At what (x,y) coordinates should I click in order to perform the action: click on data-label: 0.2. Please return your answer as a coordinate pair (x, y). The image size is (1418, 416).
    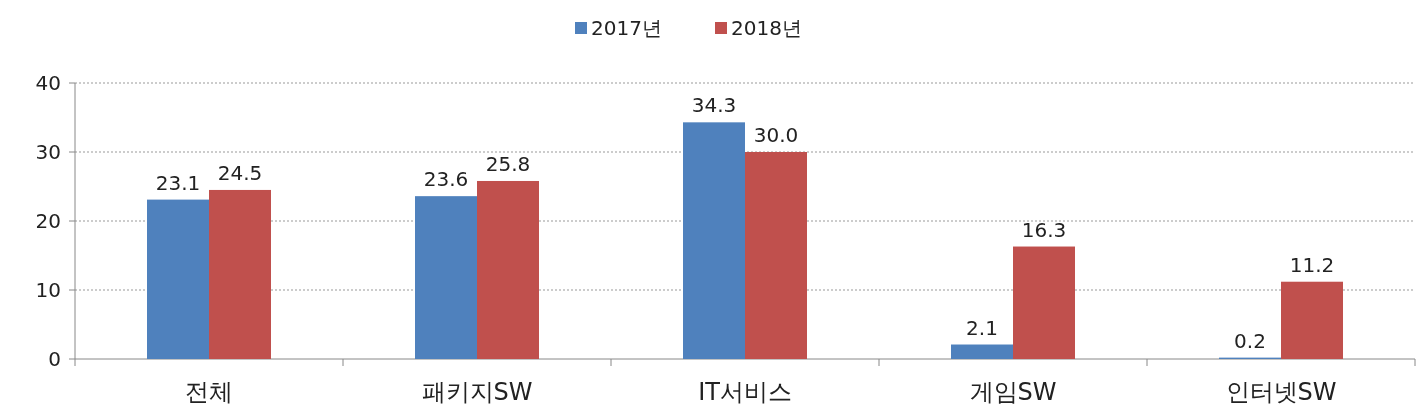
    Looking at the image, I should click on (1250, 340).